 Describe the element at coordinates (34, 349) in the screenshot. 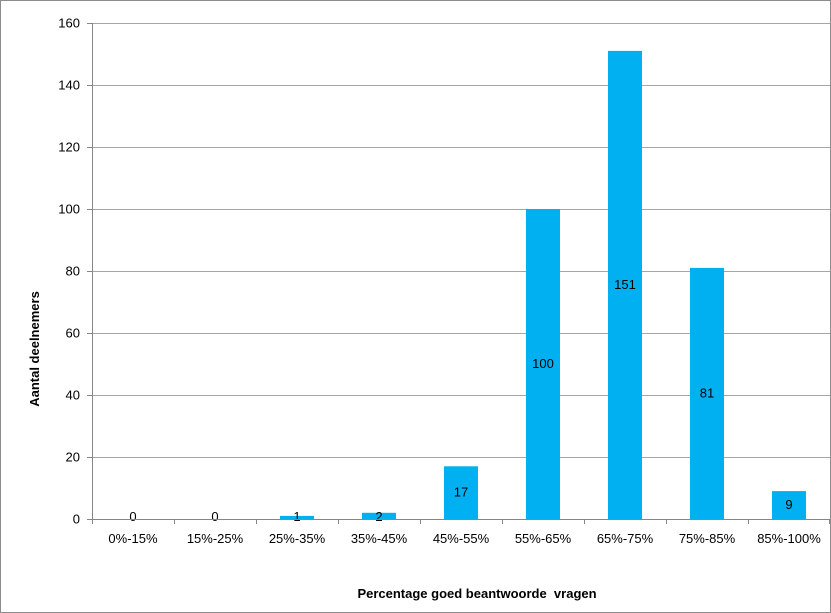

I see `y-axis-title: Aantal deelnemers` at that location.